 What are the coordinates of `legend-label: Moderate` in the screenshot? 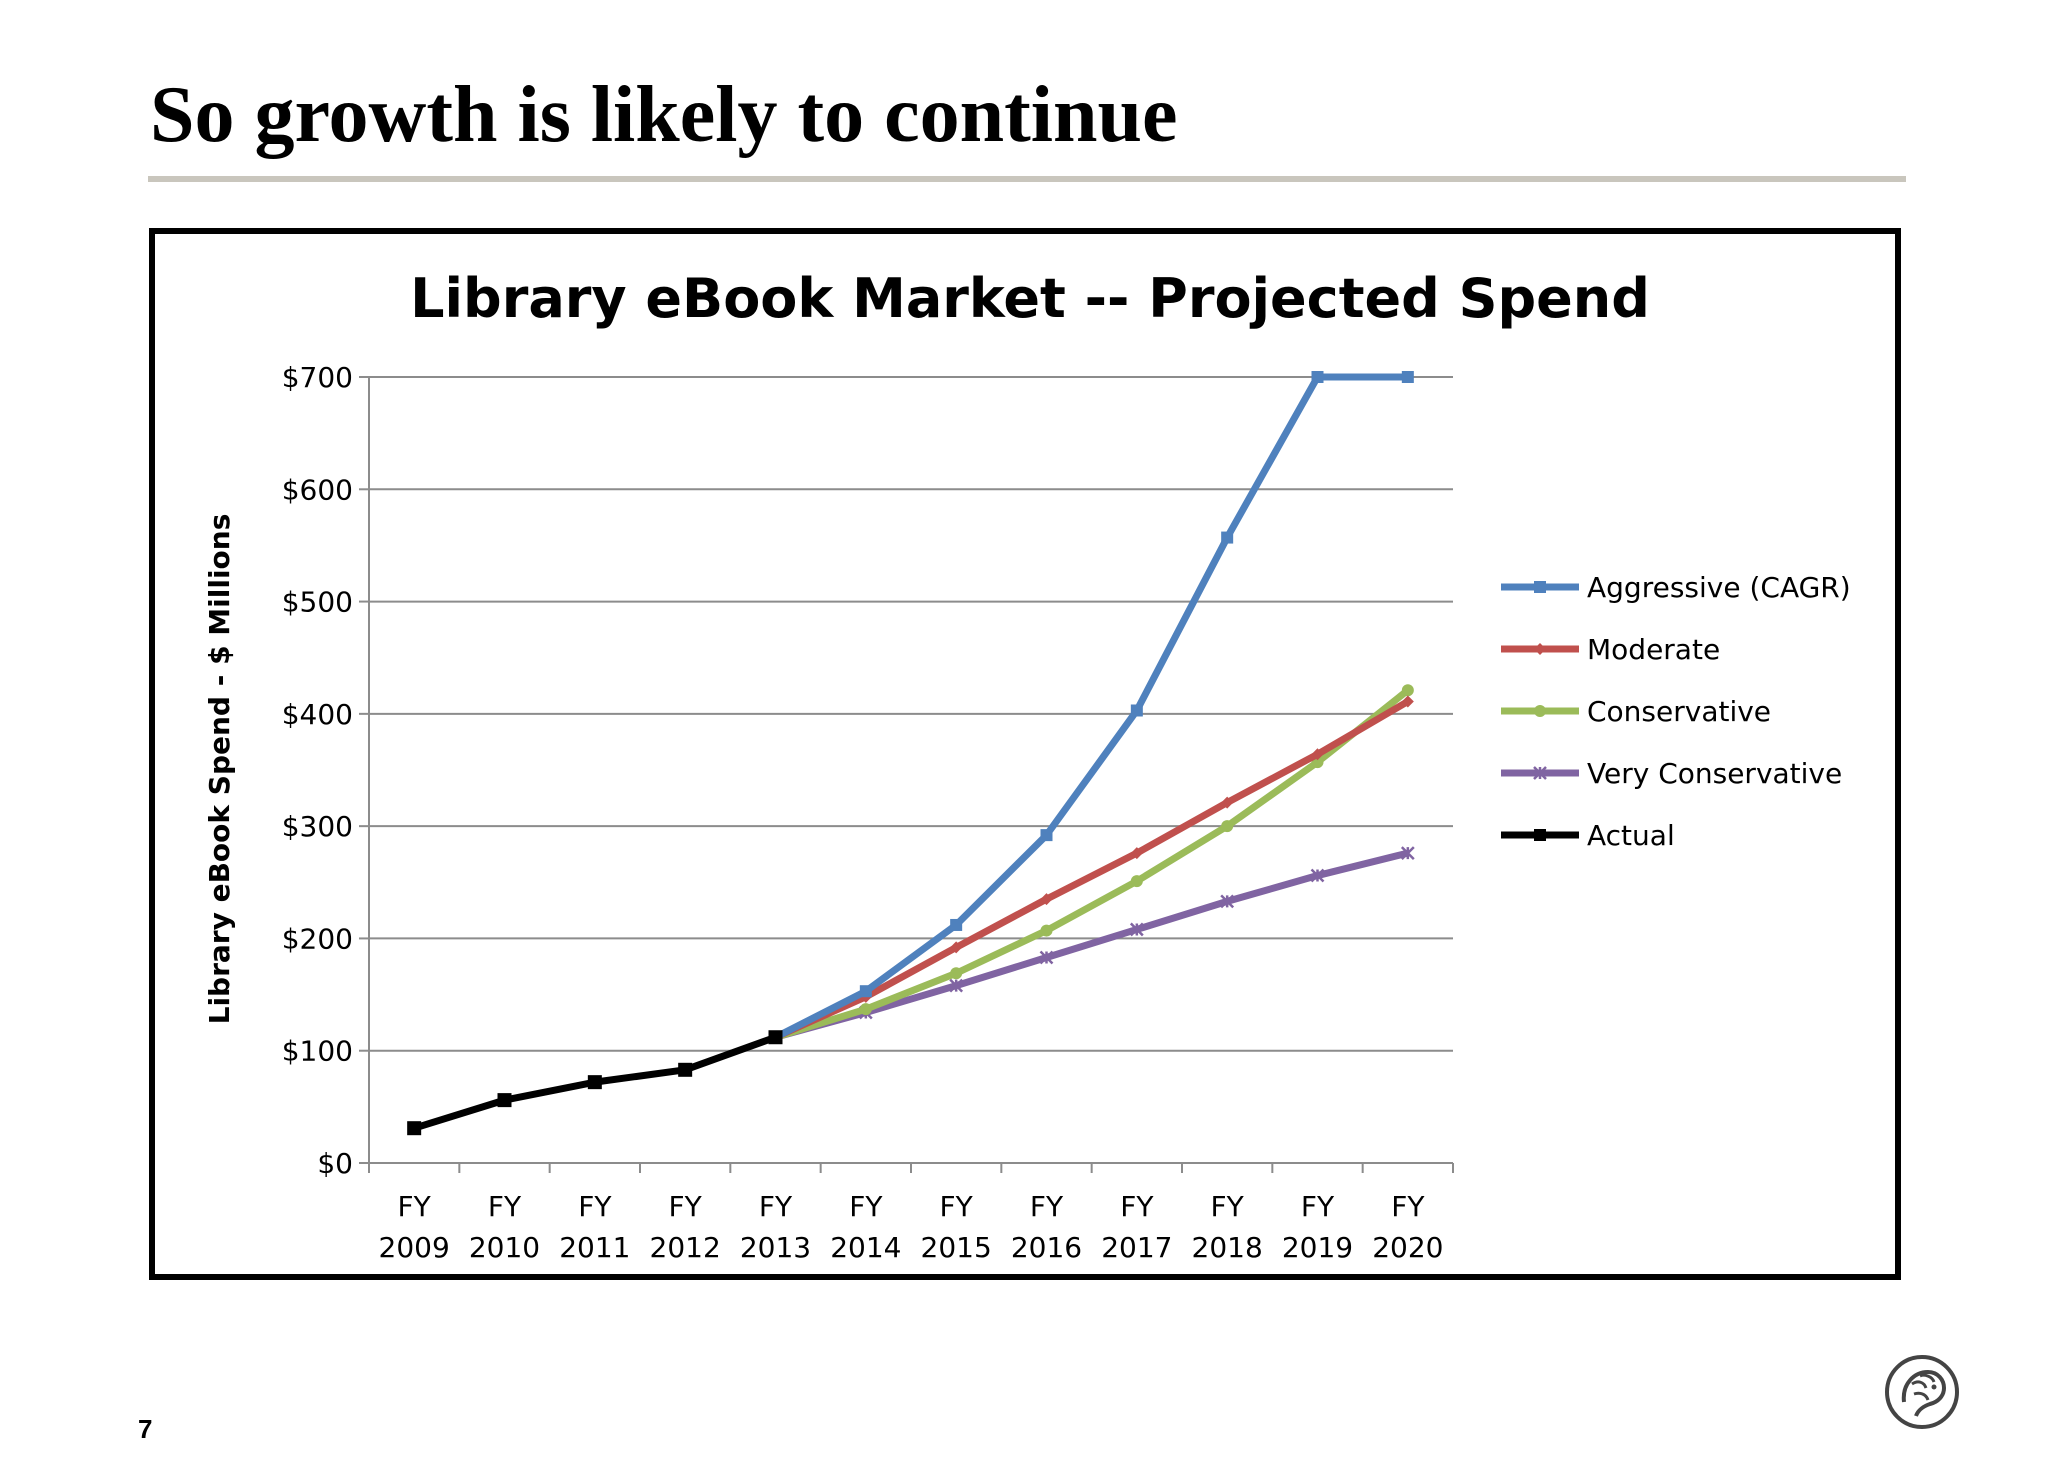 It's located at (1653, 649).